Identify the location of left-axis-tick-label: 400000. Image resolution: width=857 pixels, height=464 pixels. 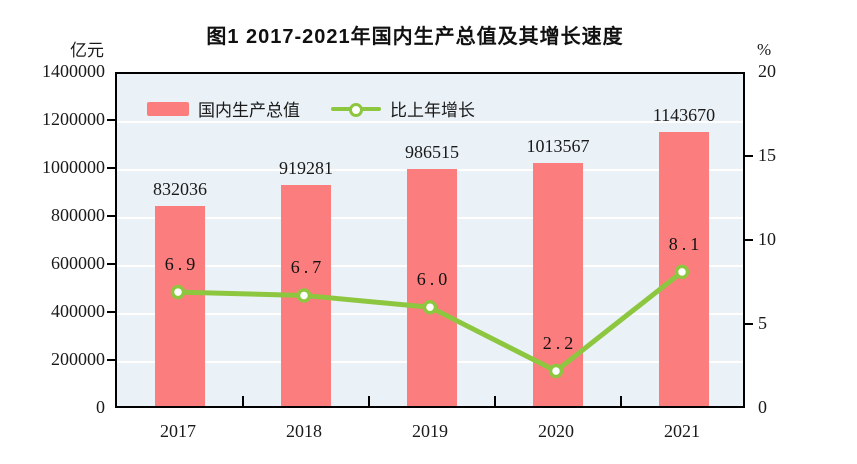
(78, 311).